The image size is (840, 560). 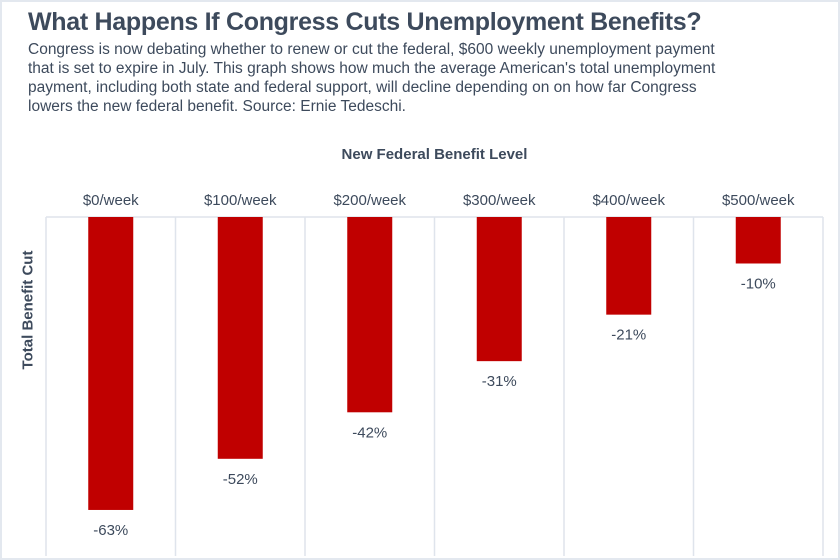 What do you see at coordinates (758, 284) in the screenshot?
I see `data-label: -10%` at bounding box center [758, 284].